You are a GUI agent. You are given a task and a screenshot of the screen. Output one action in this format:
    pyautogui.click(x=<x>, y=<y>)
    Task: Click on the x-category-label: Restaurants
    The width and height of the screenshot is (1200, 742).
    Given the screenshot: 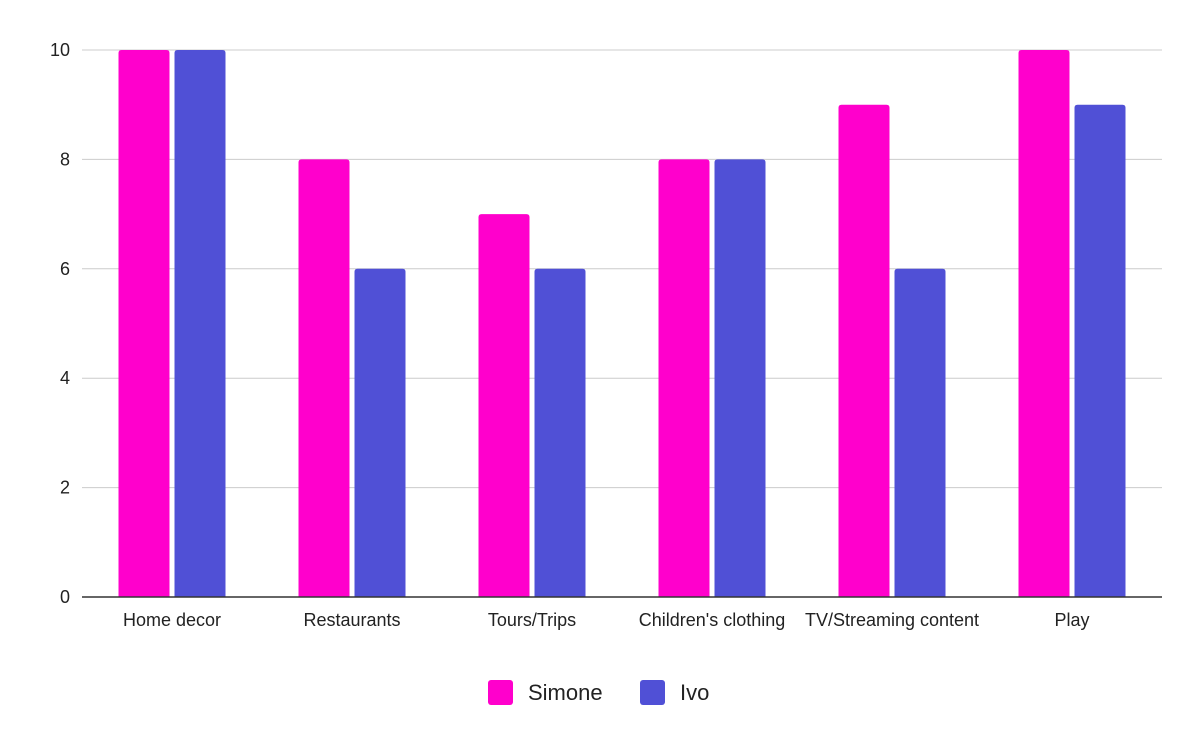 What is the action you would take?
    pyautogui.click(x=351, y=620)
    